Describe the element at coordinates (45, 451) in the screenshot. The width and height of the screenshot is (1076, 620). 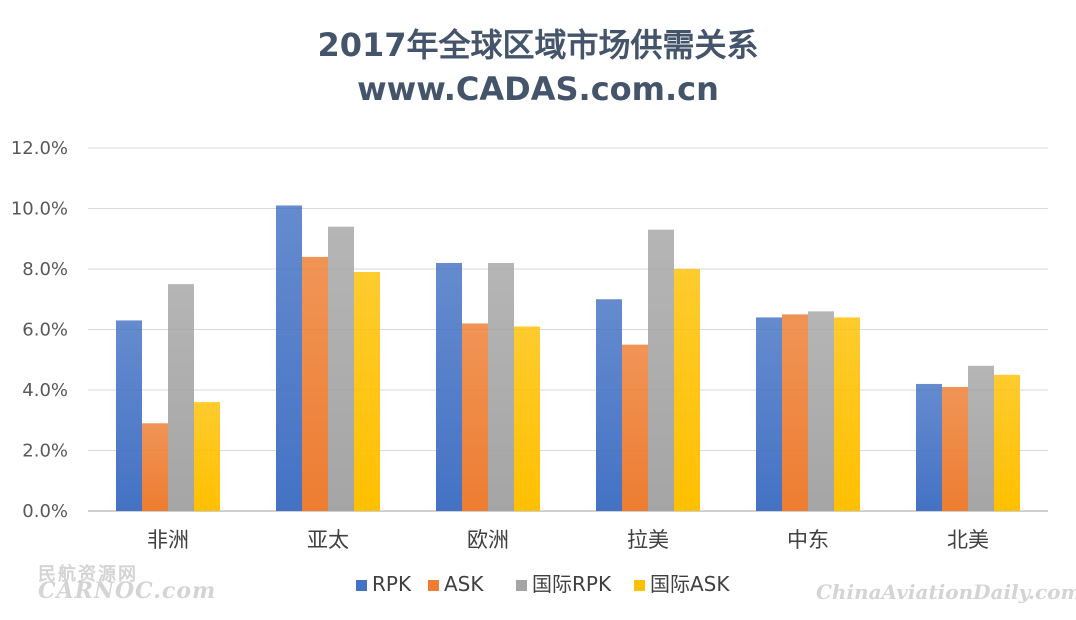
I see `y-tick-label: 2.0%` at that location.